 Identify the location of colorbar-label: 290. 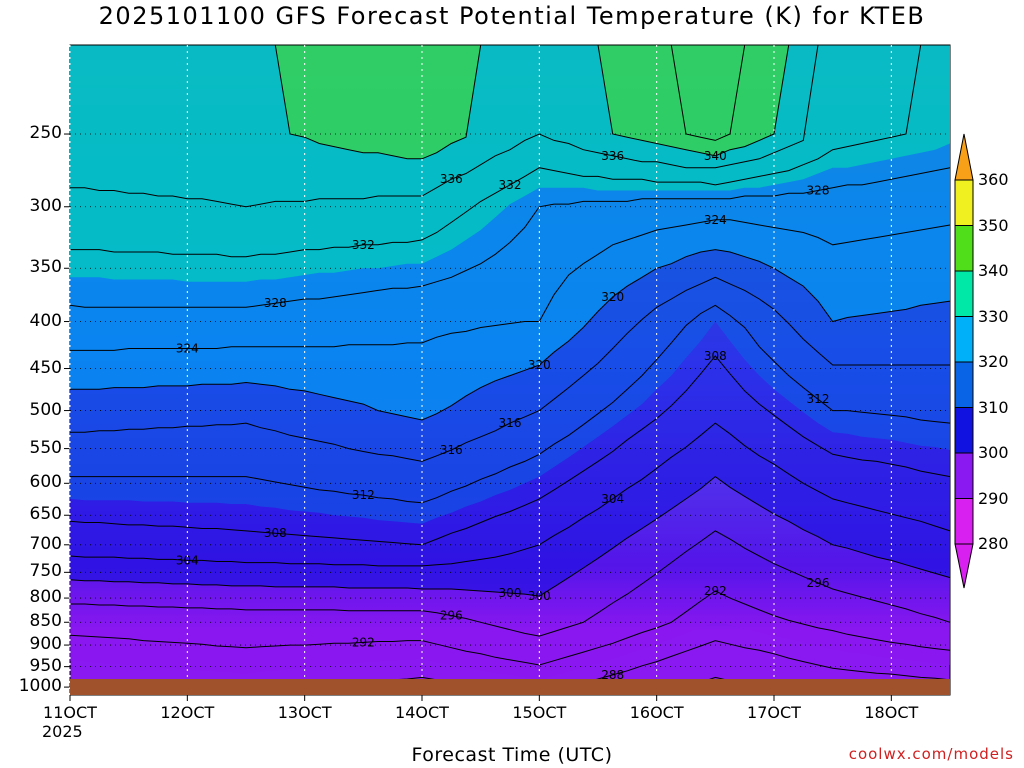
(993, 498).